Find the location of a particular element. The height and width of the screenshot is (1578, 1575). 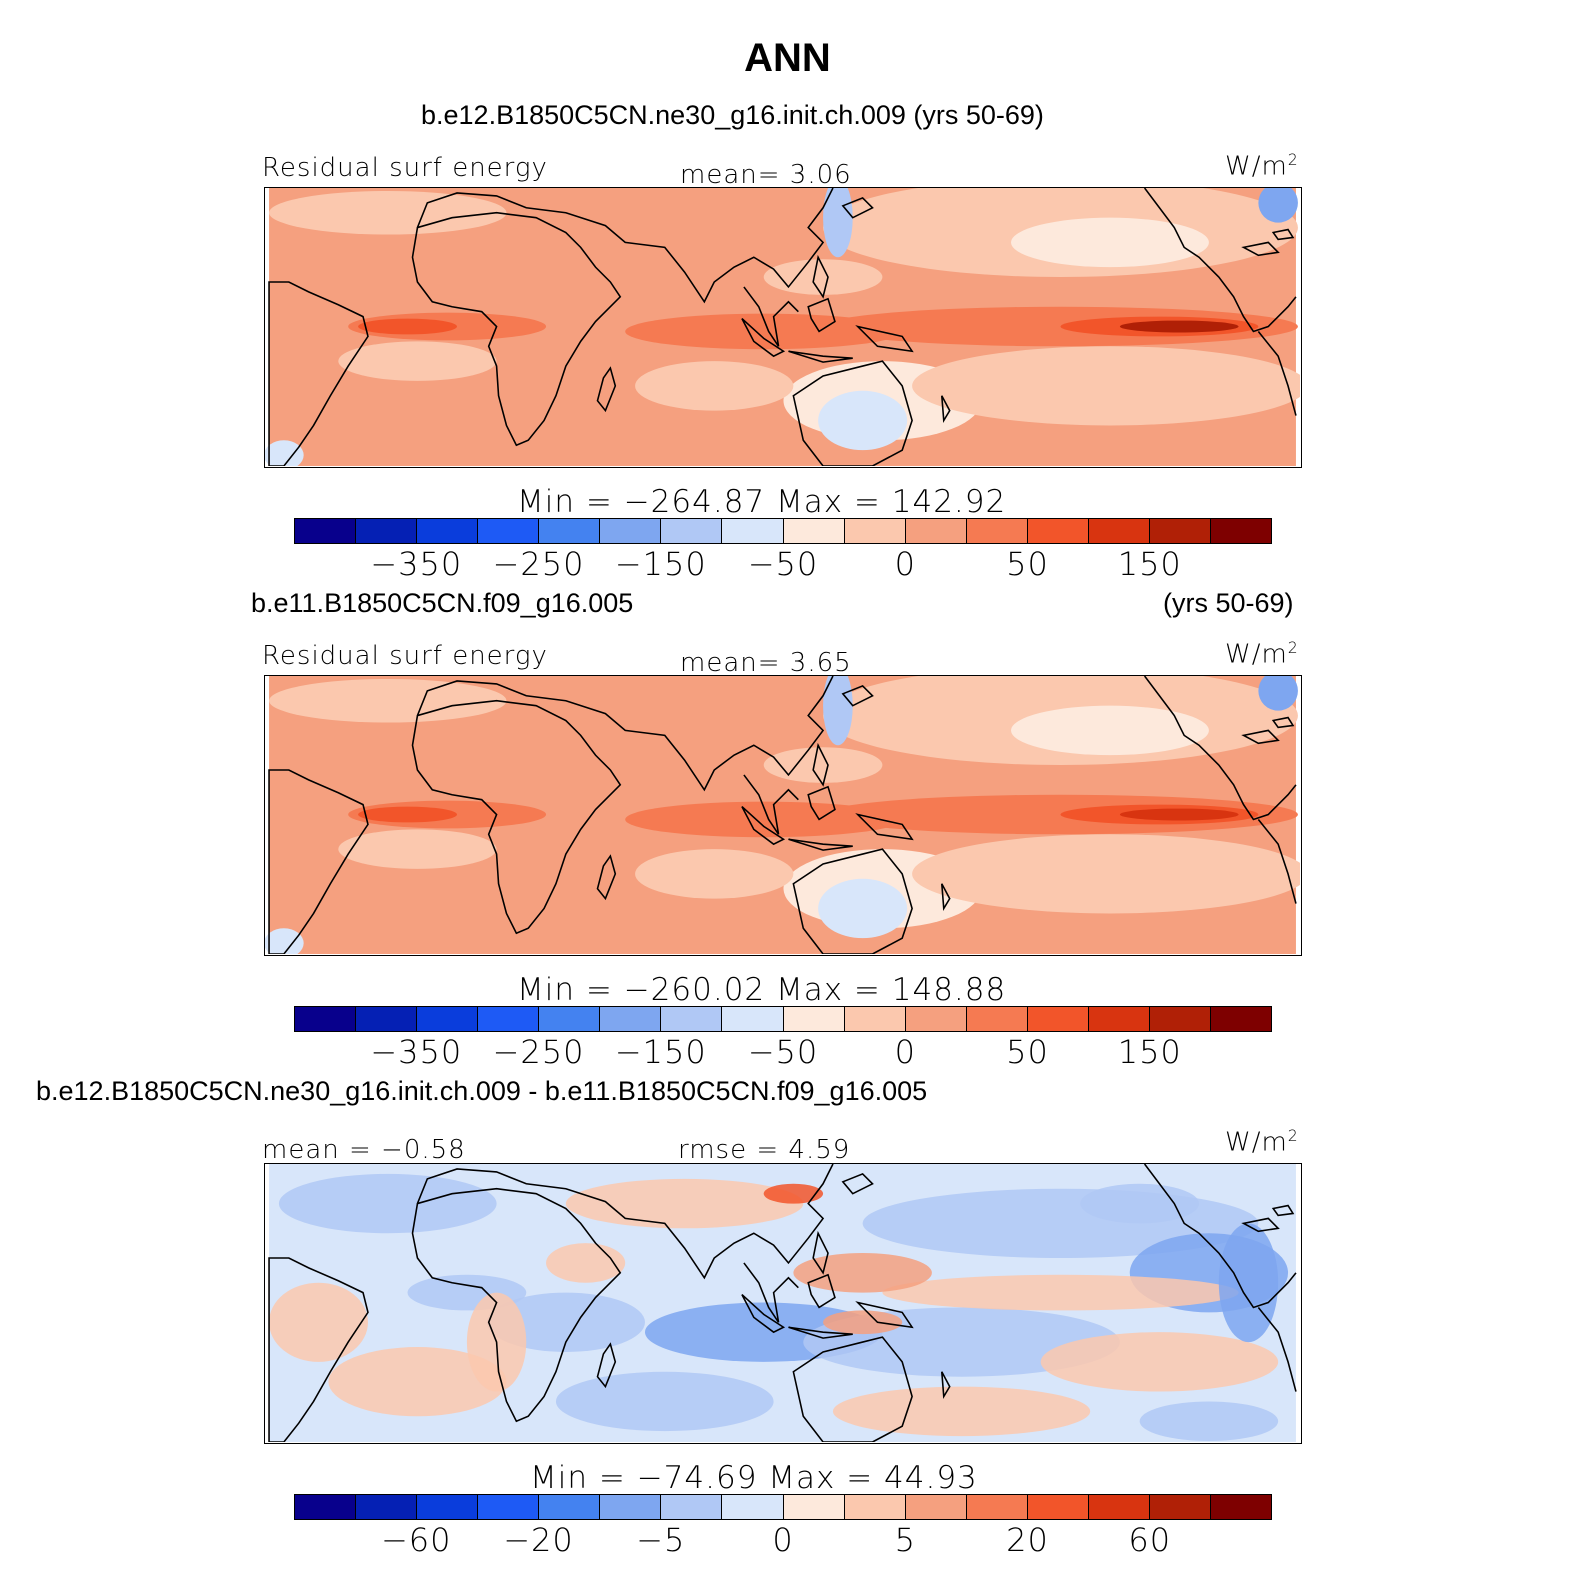

panel3-mean-label: mean = −0.58 is located at coordinates (364, 1150).